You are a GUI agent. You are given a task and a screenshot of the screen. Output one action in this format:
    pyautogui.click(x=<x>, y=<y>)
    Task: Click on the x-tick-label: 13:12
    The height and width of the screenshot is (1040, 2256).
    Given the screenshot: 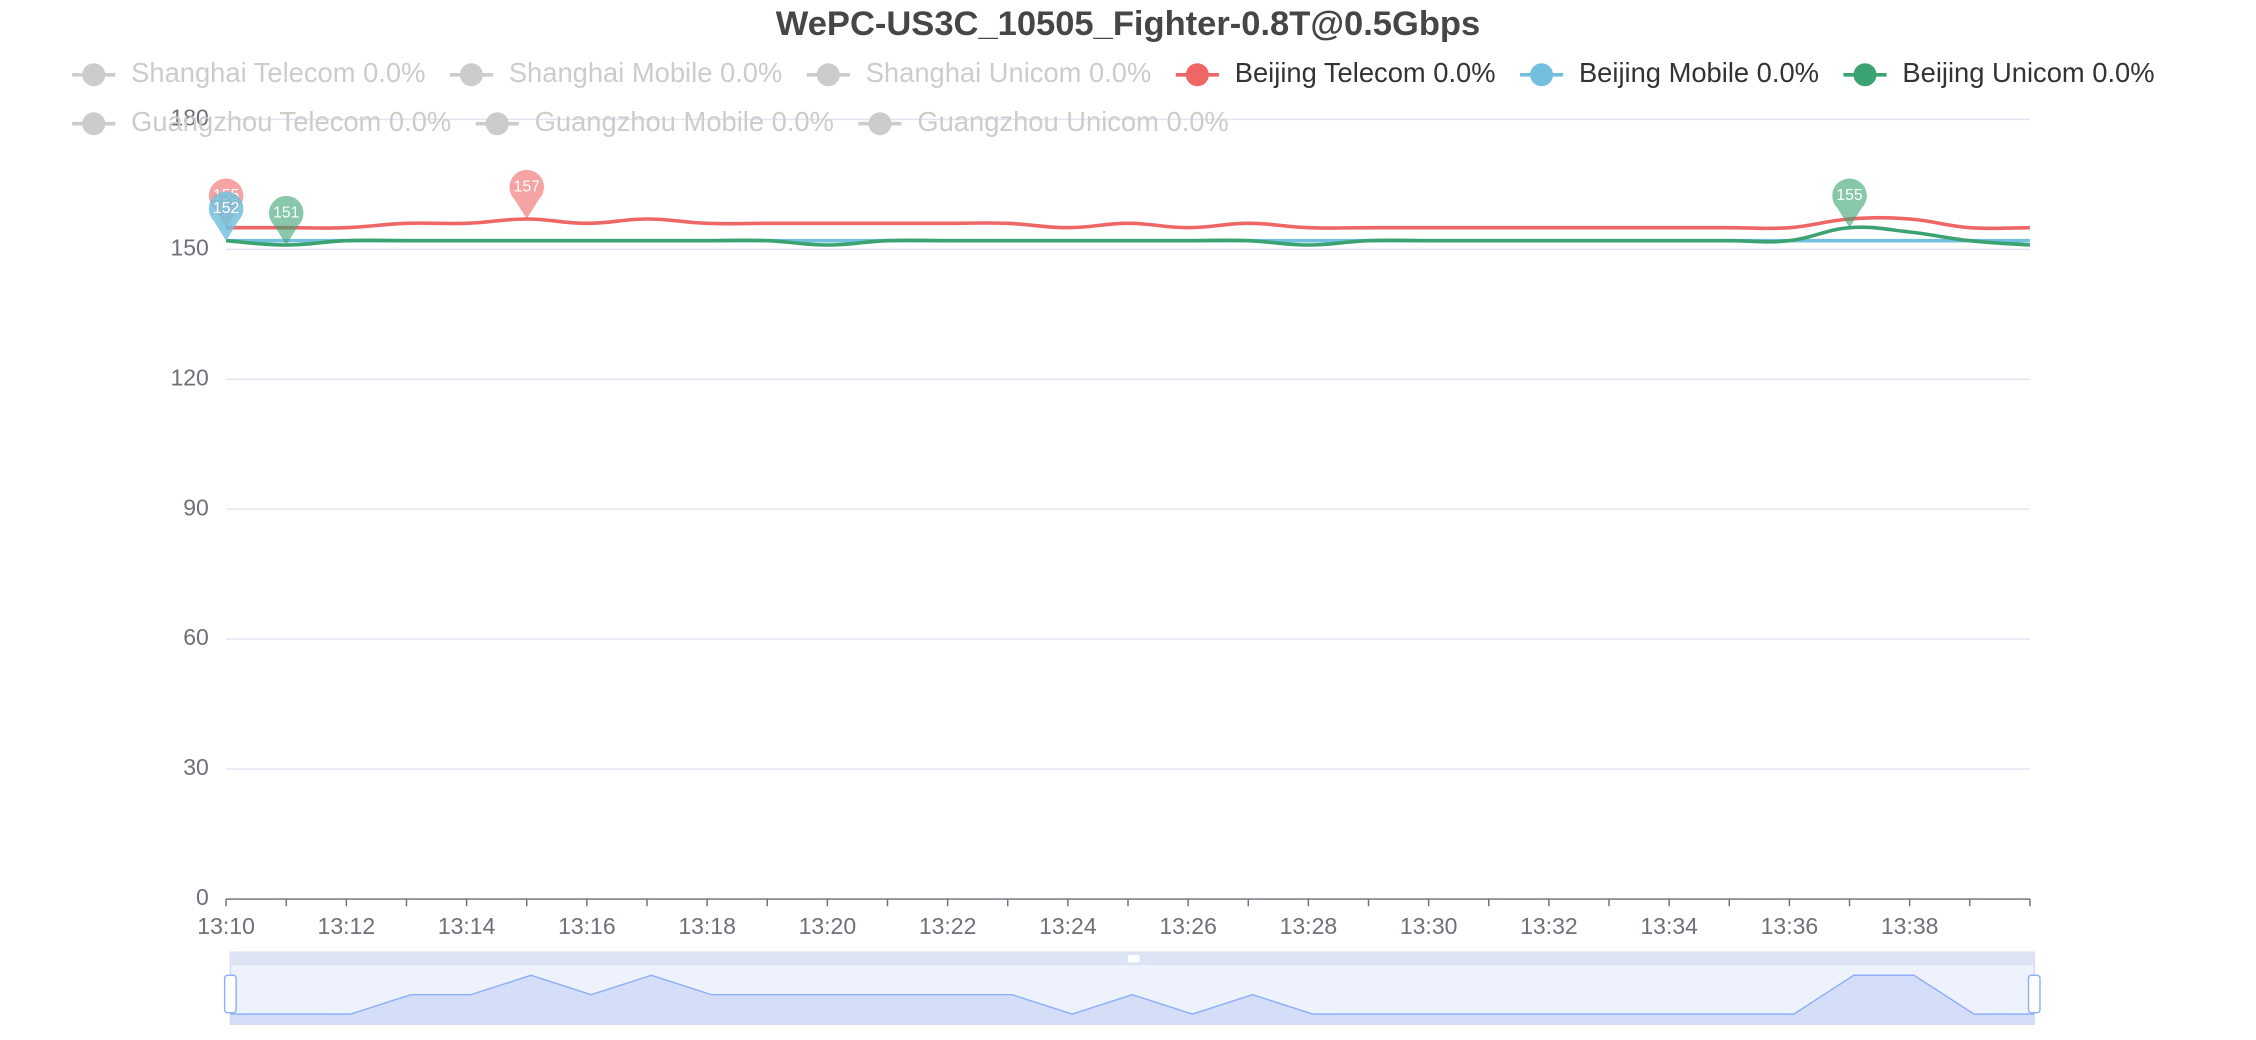 What is the action you would take?
    pyautogui.click(x=347, y=926)
    